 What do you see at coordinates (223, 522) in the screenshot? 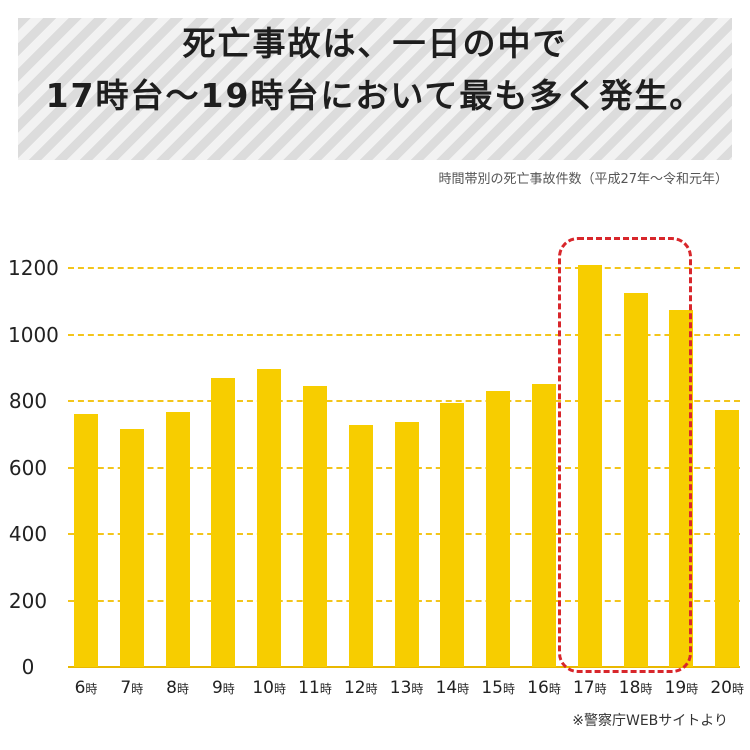
I see `bar-9時` at bounding box center [223, 522].